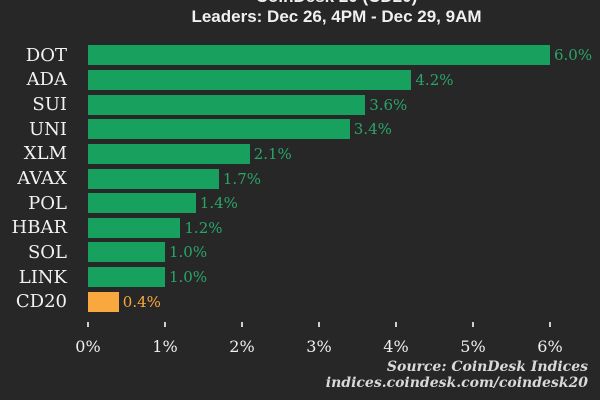 Image resolution: width=600 pixels, height=400 pixels. Describe the element at coordinates (42, 277) in the screenshot. I see `category-label: LINK` at that location.